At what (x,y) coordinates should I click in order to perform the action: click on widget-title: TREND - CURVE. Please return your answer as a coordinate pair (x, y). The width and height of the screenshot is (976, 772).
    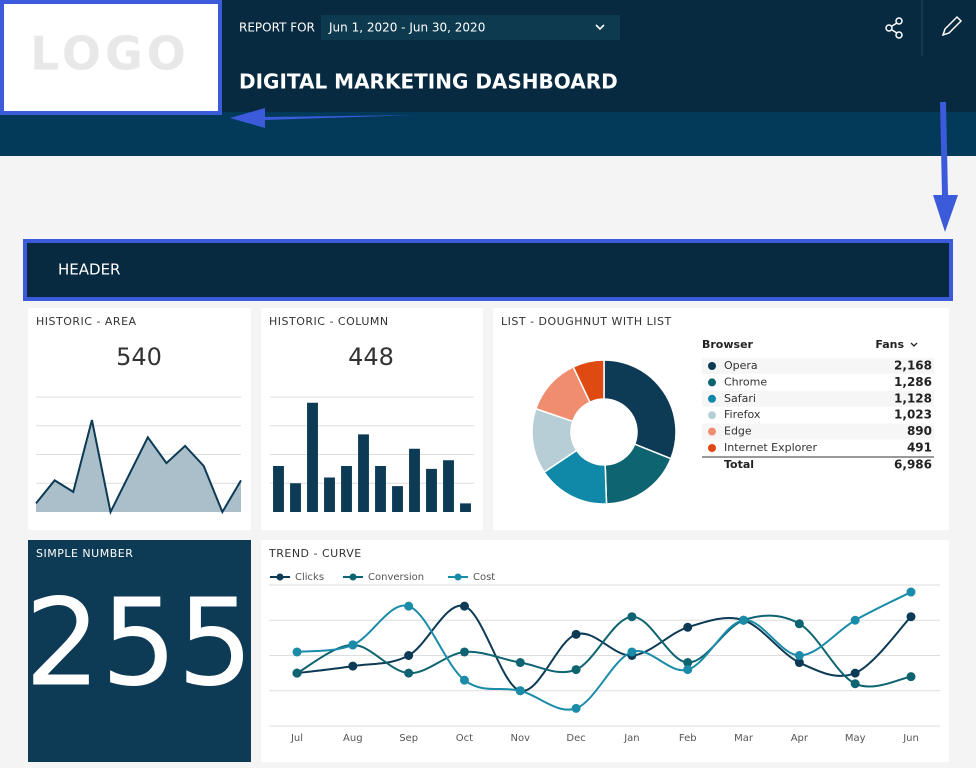
    Looking at the image, I should click on (315, 553).